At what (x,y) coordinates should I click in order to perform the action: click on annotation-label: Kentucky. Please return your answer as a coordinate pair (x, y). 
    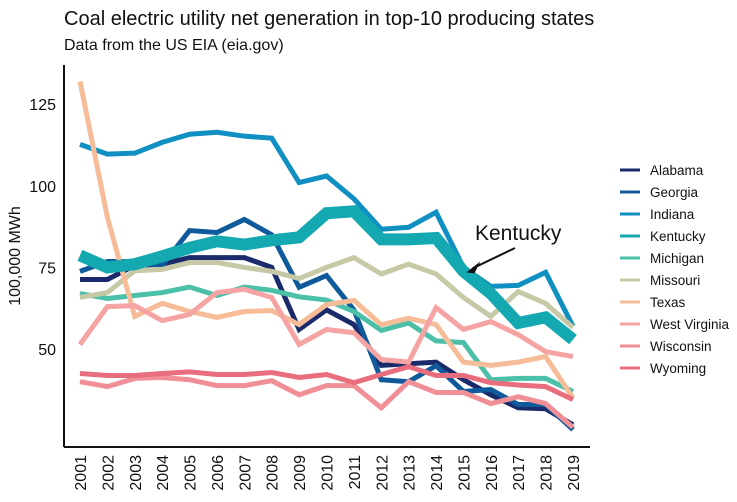
    Looking at the image, I should click on (518, 233).